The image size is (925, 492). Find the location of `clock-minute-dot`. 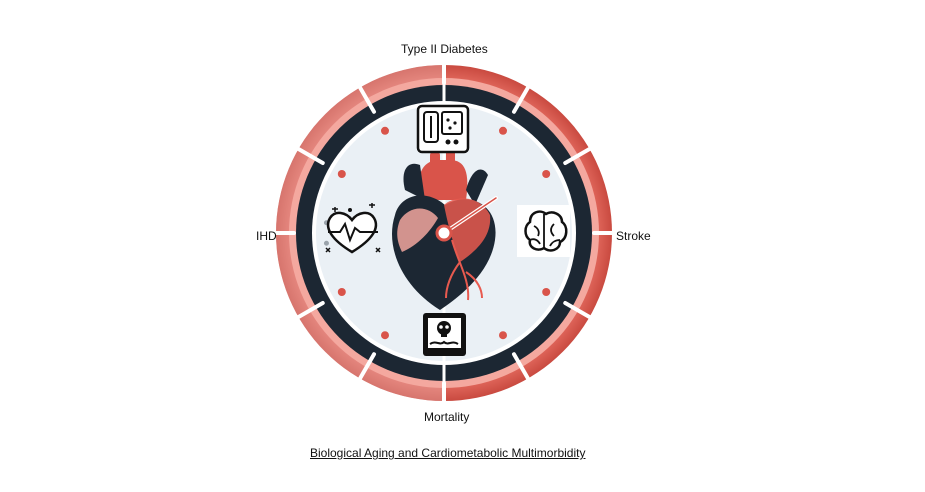

clock-minute-dot is located at coordinates (326, 243).